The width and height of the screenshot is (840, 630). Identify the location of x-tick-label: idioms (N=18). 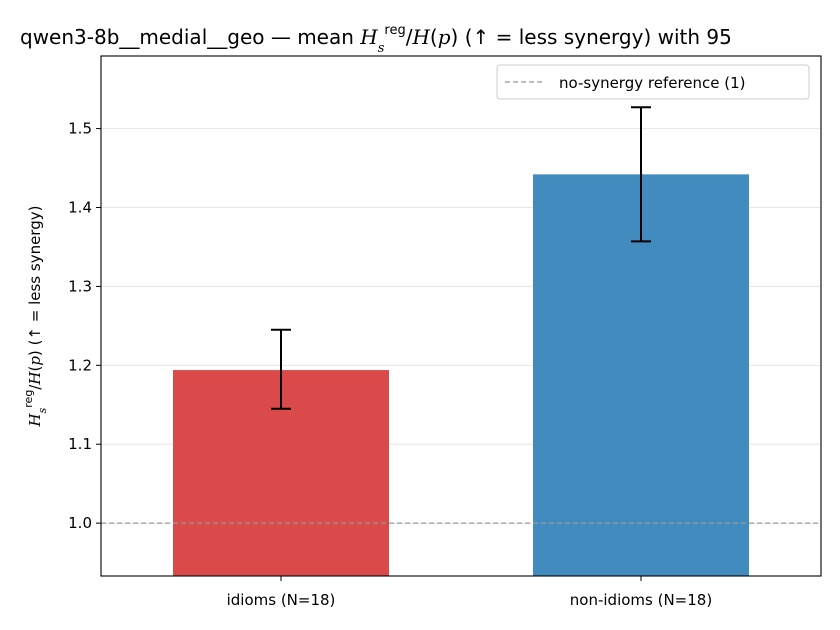
(281, 600).